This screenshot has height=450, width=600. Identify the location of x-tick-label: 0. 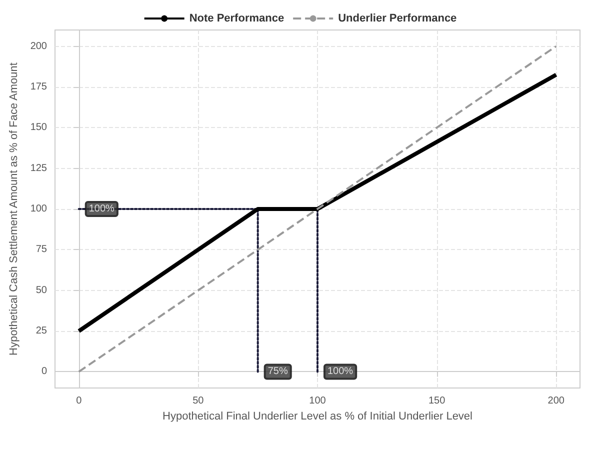
(79, 401).